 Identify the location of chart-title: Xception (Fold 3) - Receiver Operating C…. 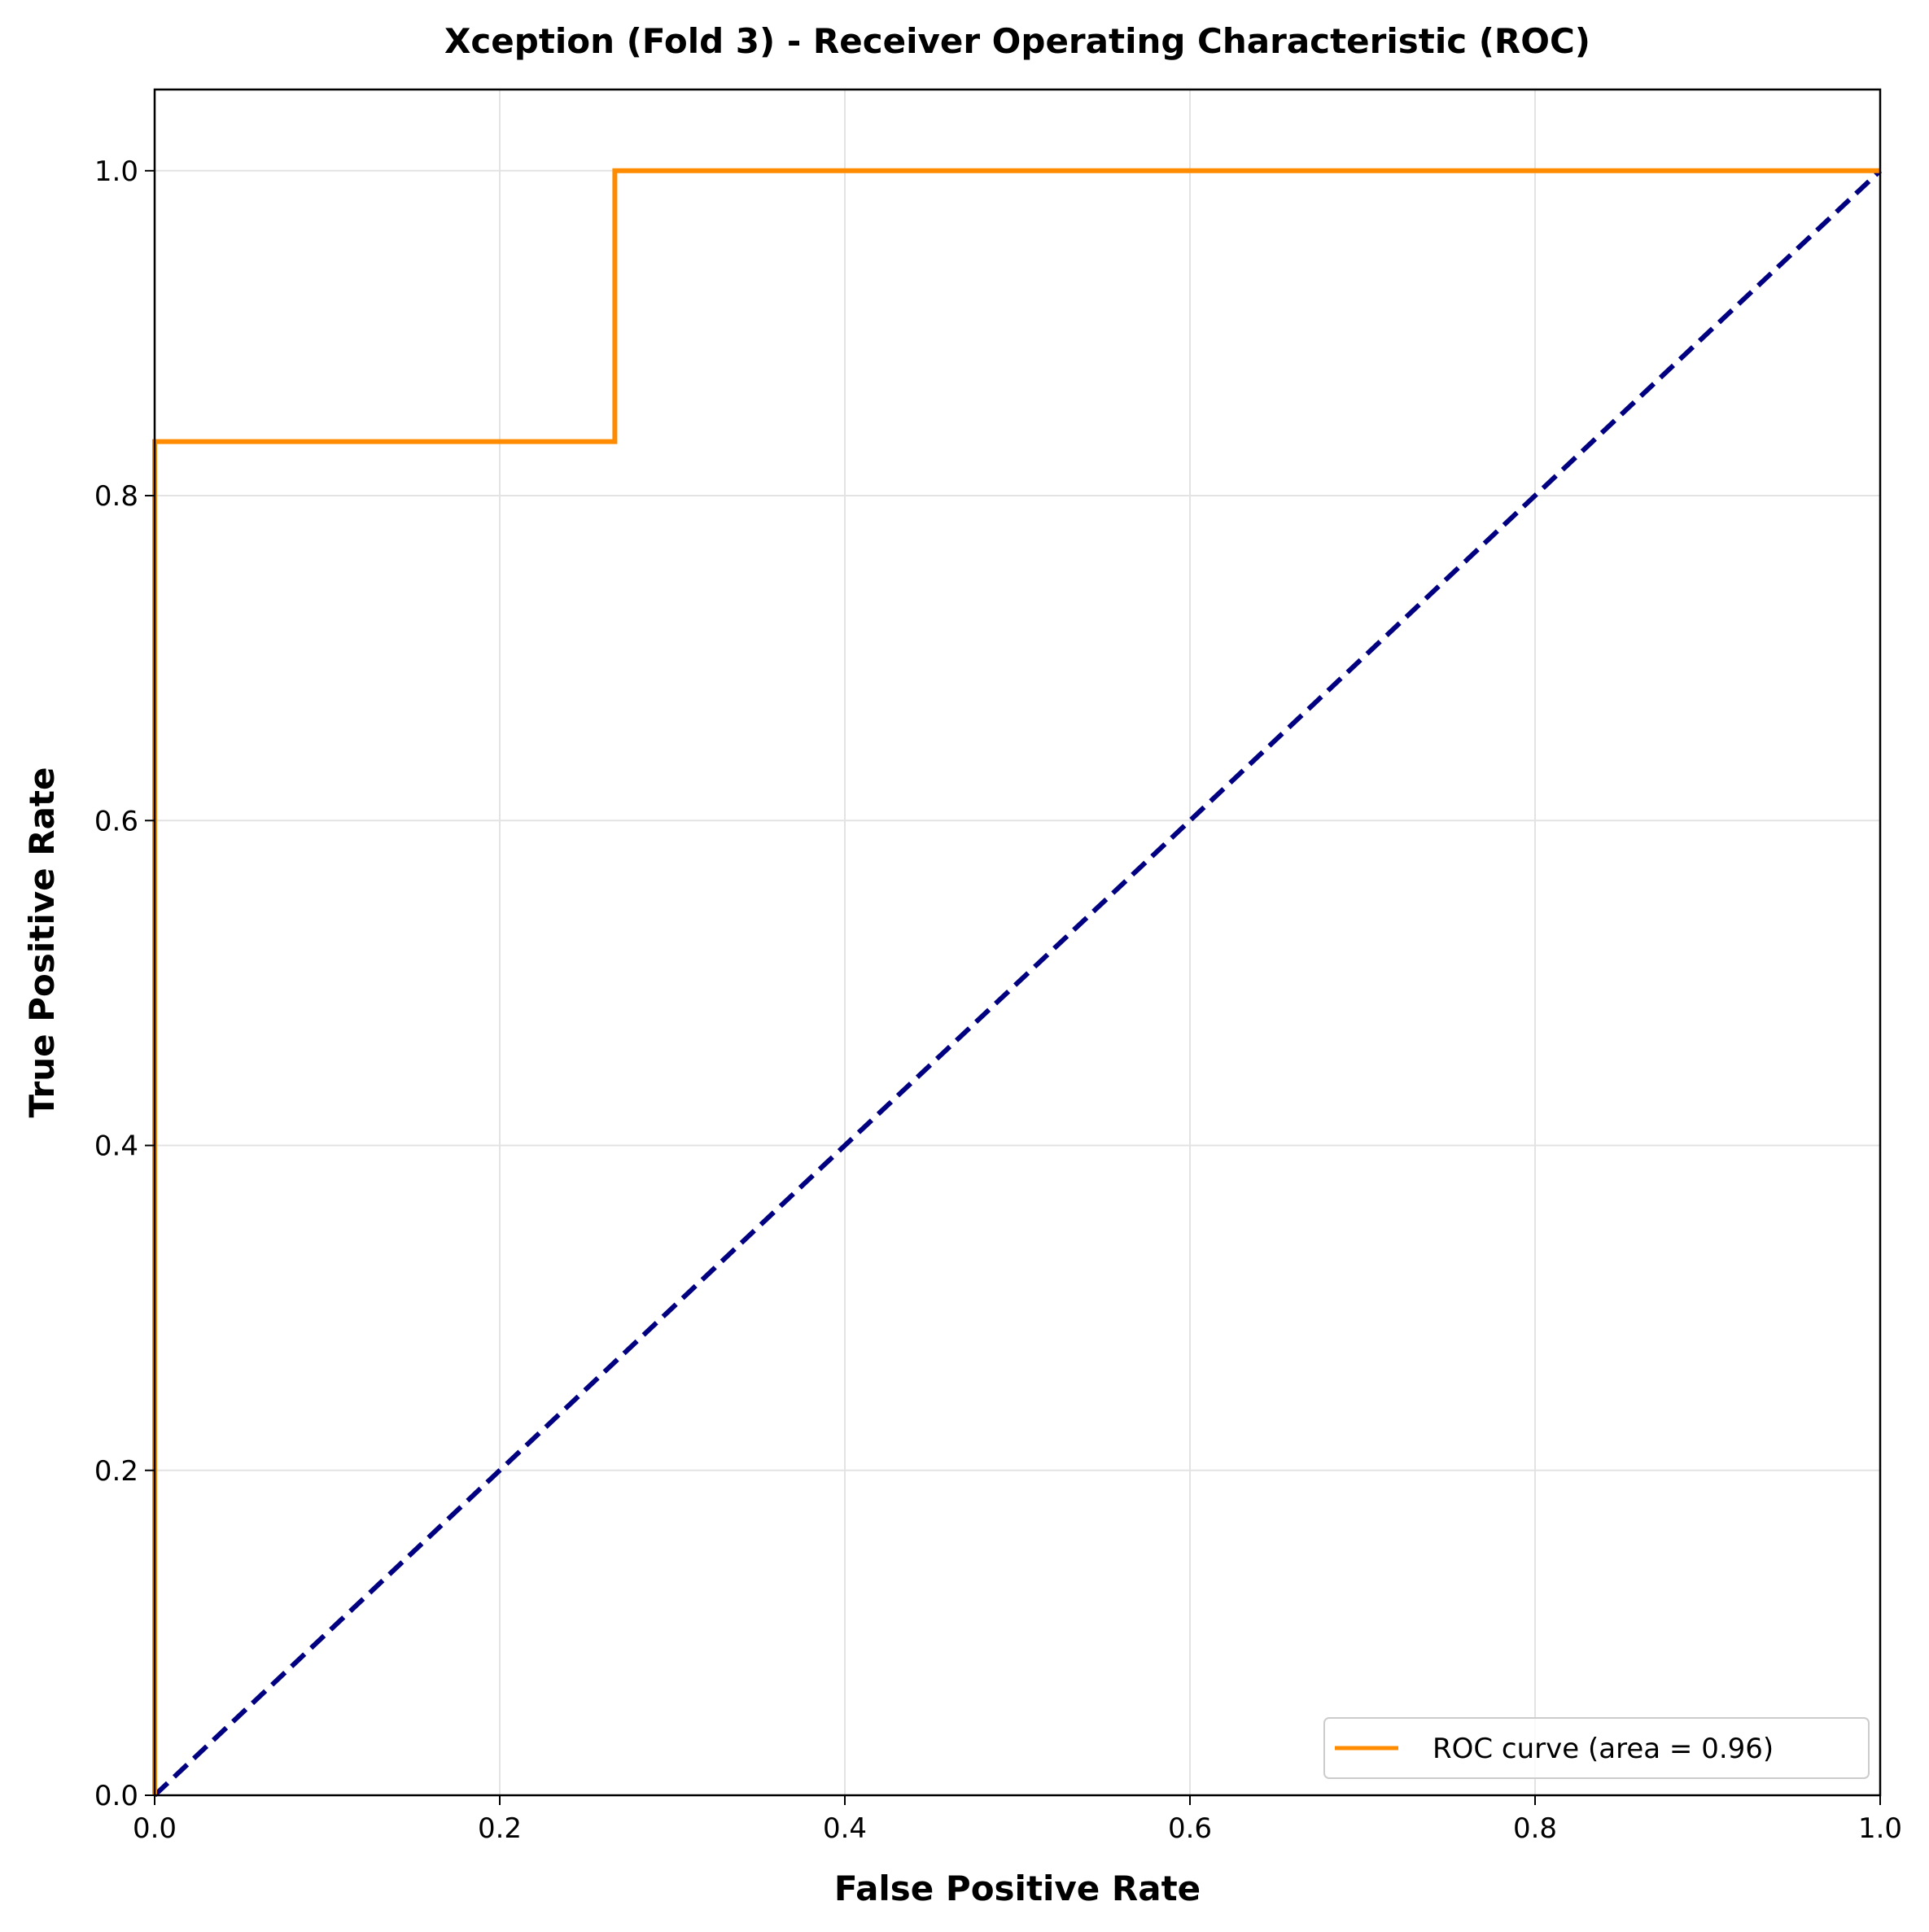
(1017, 41).